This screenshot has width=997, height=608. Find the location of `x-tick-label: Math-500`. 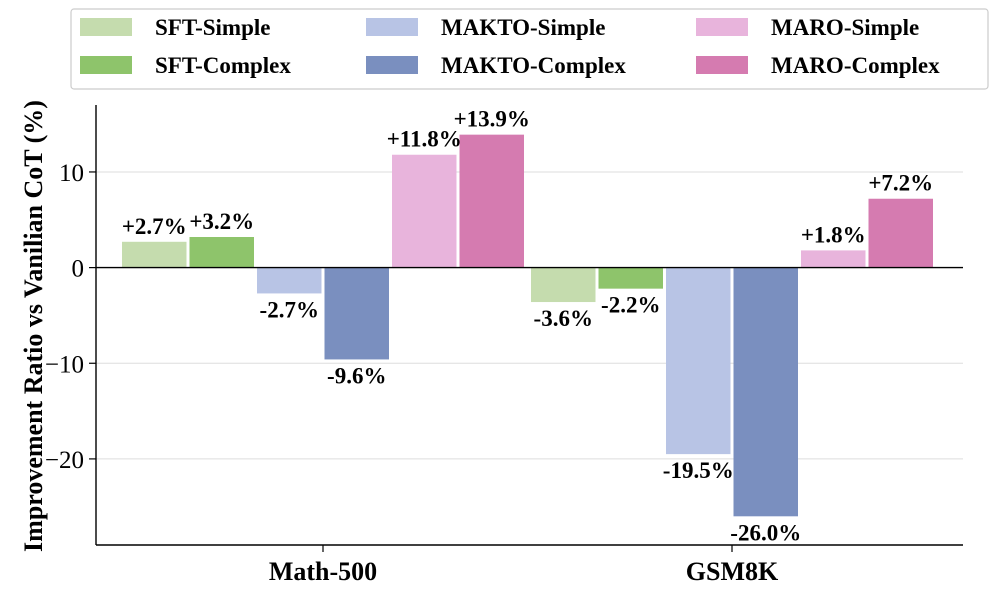

x-tick-label: Math-500 is located at coordinates (323, 571).